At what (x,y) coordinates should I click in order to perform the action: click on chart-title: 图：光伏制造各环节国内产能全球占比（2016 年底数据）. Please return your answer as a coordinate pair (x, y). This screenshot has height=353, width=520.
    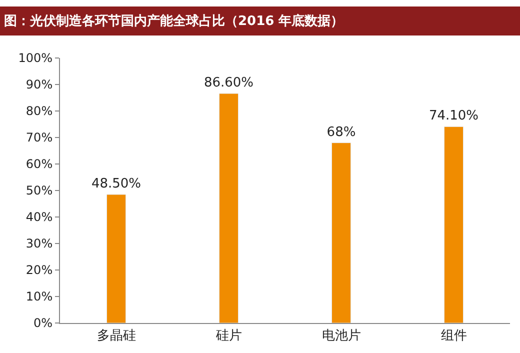
    Looking at the image, I should click on (174, 21).